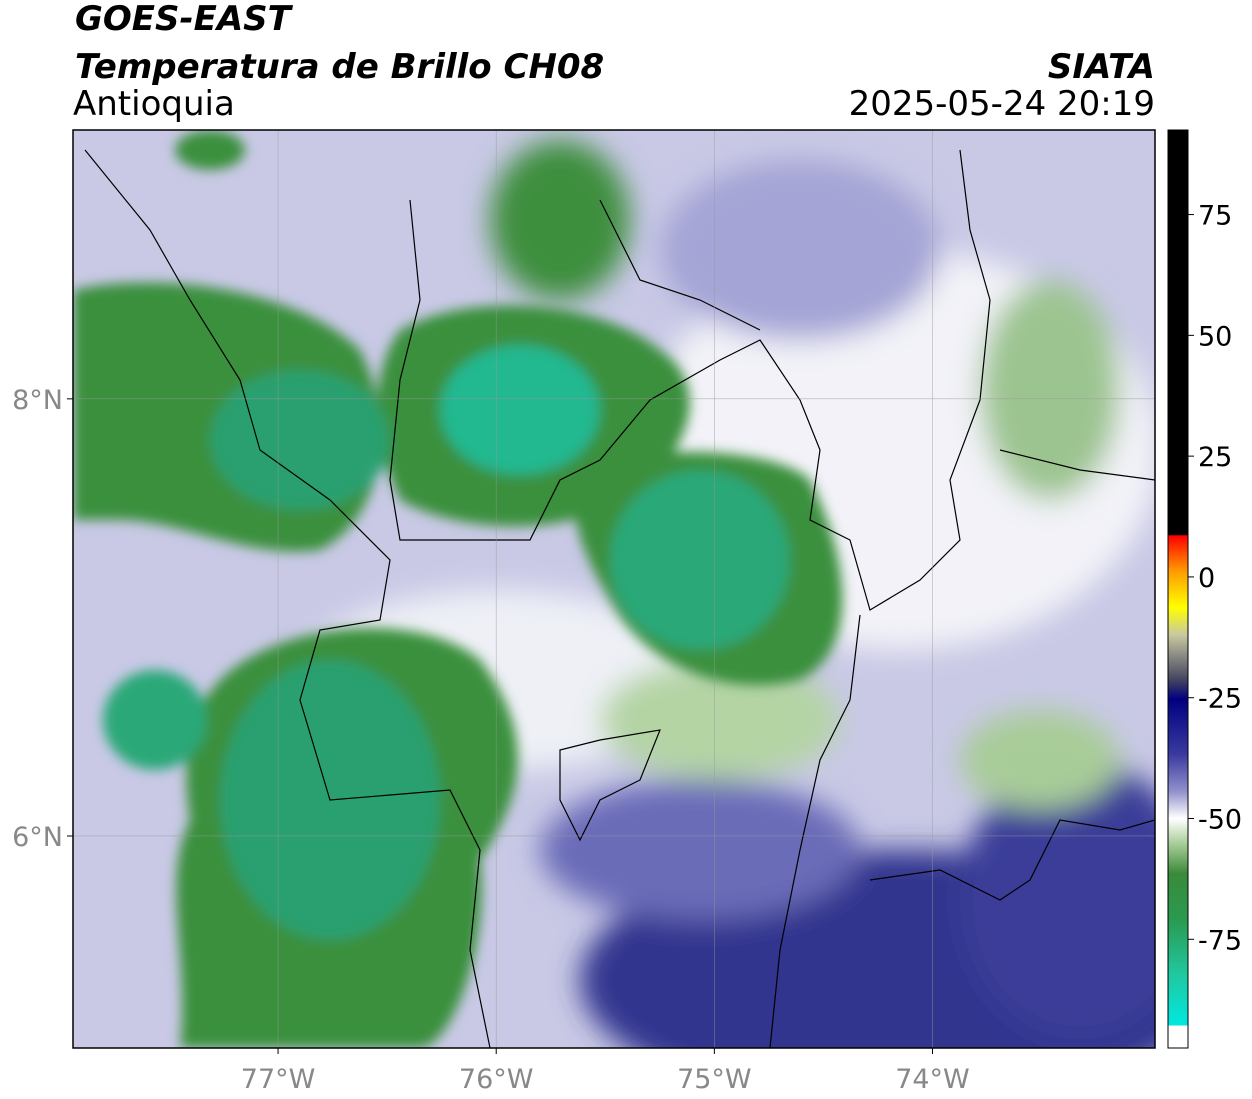 Image resolution: width=1252 pixels, height=1099 pixels. Describe the element at coordinates (1215, 216) in the screenshot. I see `colorbar-tick-label: 75` at that location.